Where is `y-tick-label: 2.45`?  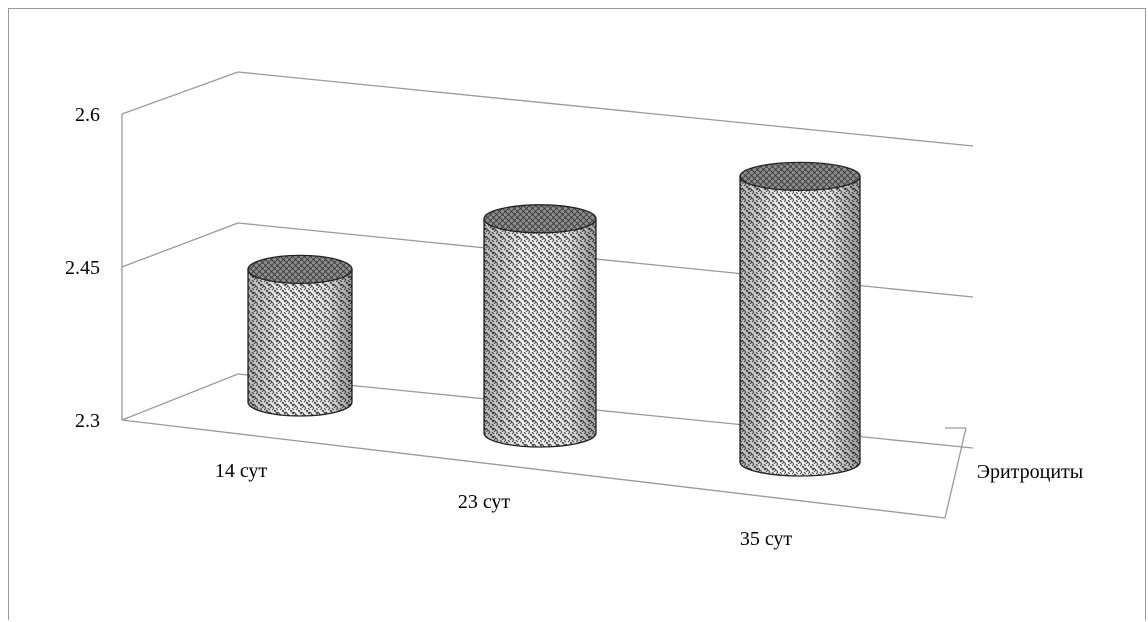 y-tick-label: 2.45 is located at coordinates (82, 268).